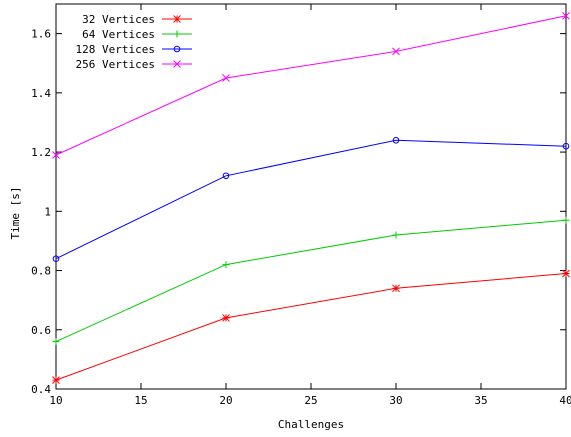  Describe the element at coordinates (41, 34) in the screenshot. I see `y-tick-label: 1.6` at that location.